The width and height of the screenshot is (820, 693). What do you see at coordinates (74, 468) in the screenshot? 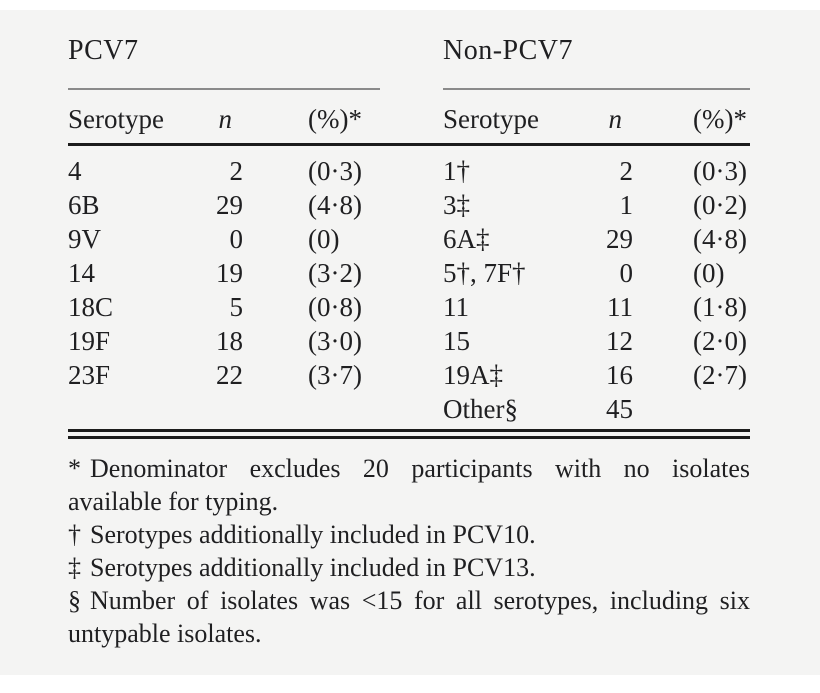
I see `footnote-marker: *` at bounding box center [74, 468].